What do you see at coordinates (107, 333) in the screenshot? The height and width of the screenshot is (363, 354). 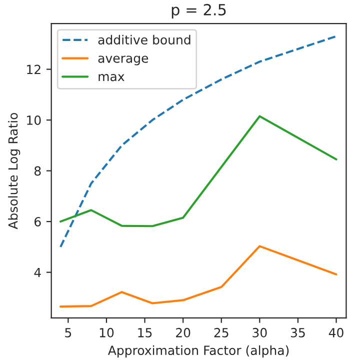 I see `x-tick-label: 10` at bounding box center [107, 333].